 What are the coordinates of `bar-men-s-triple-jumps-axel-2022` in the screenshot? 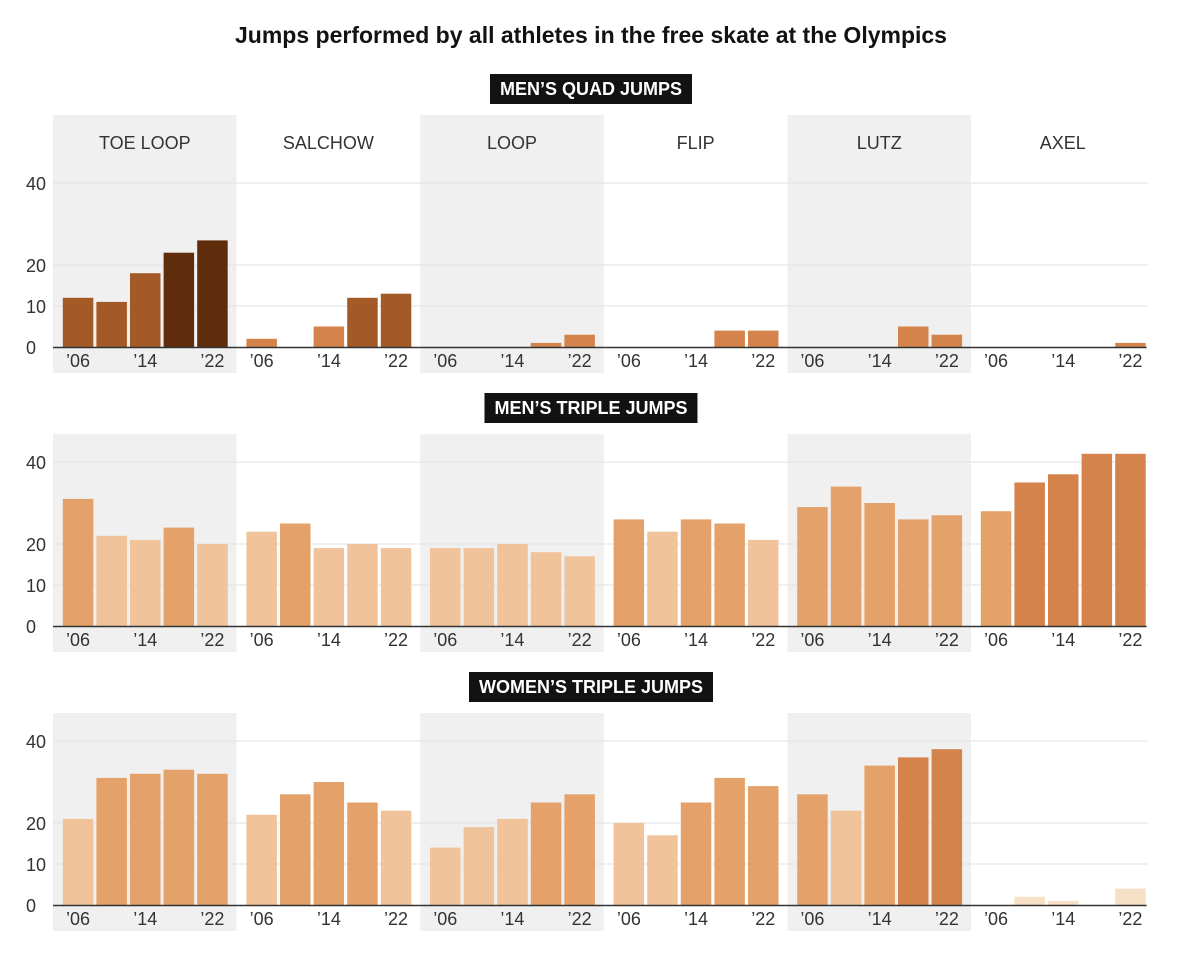 It's located at (1130, 539).